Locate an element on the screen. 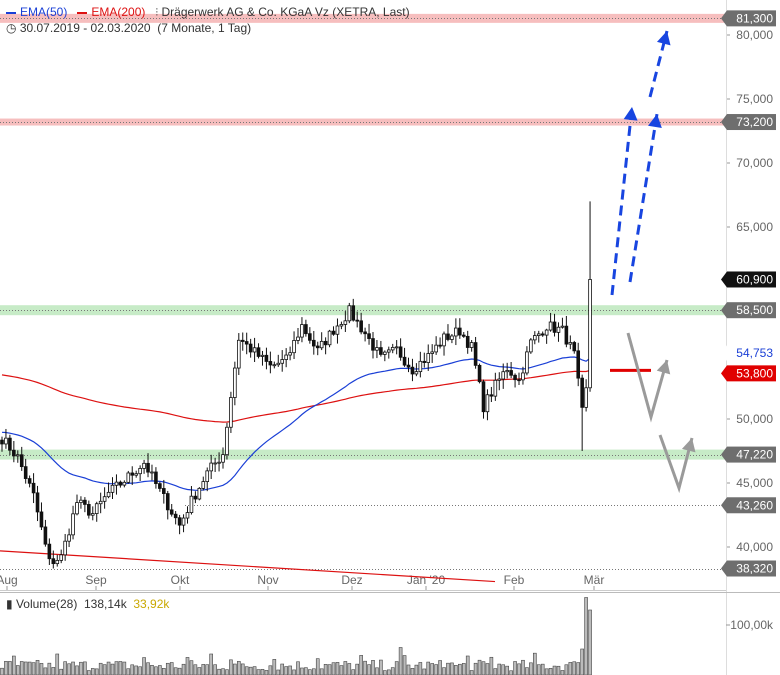 The width and height of the screenshot is (780, 675). y-tick-label: 65,000 is located at coordinates (754, 227).